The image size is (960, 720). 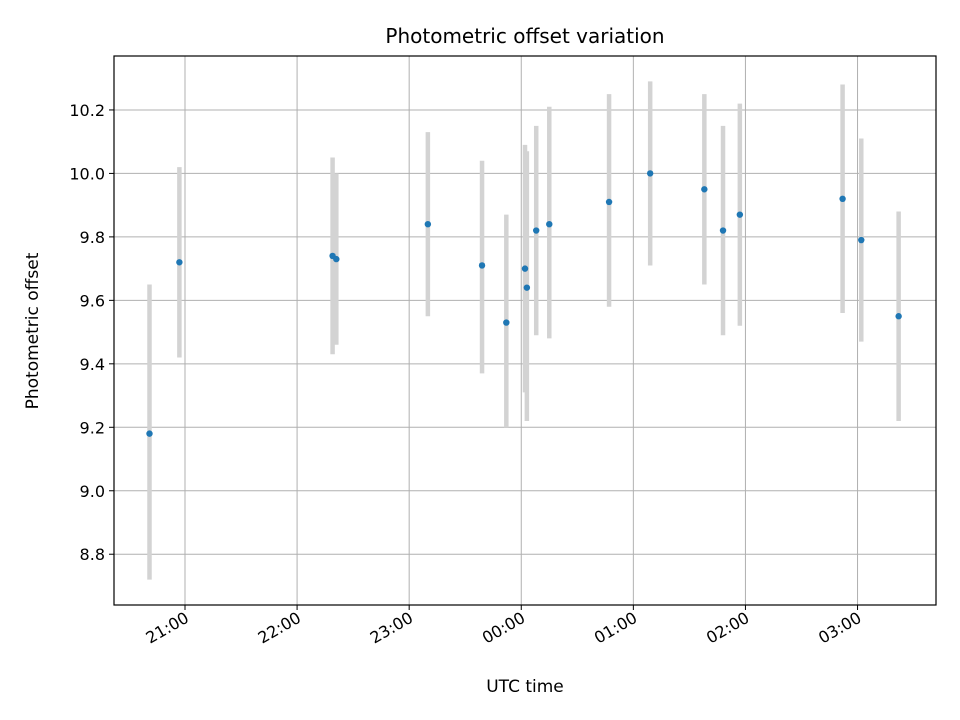 I want to click on chart-title: Photometric offset variation, so click(x=524, y=36).